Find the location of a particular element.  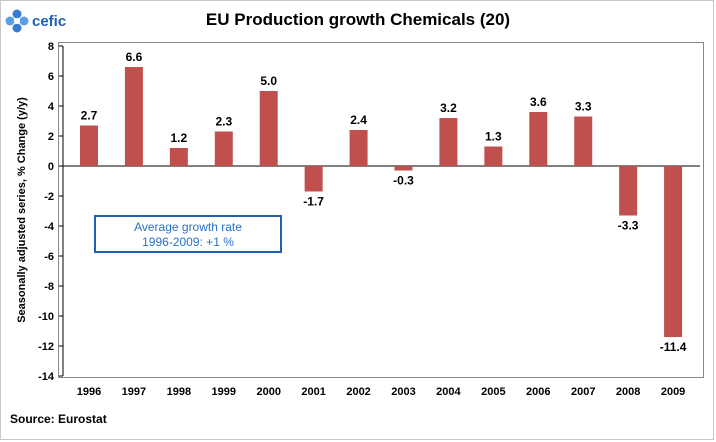

x-tick-label-2008: 2008 is located at coordinates (628, 392).